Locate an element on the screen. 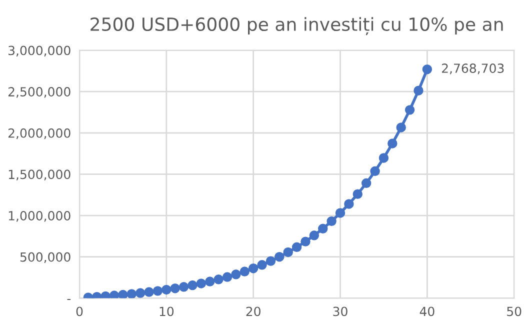  x-tick-label: 10 is located at coordinates (167, 311).